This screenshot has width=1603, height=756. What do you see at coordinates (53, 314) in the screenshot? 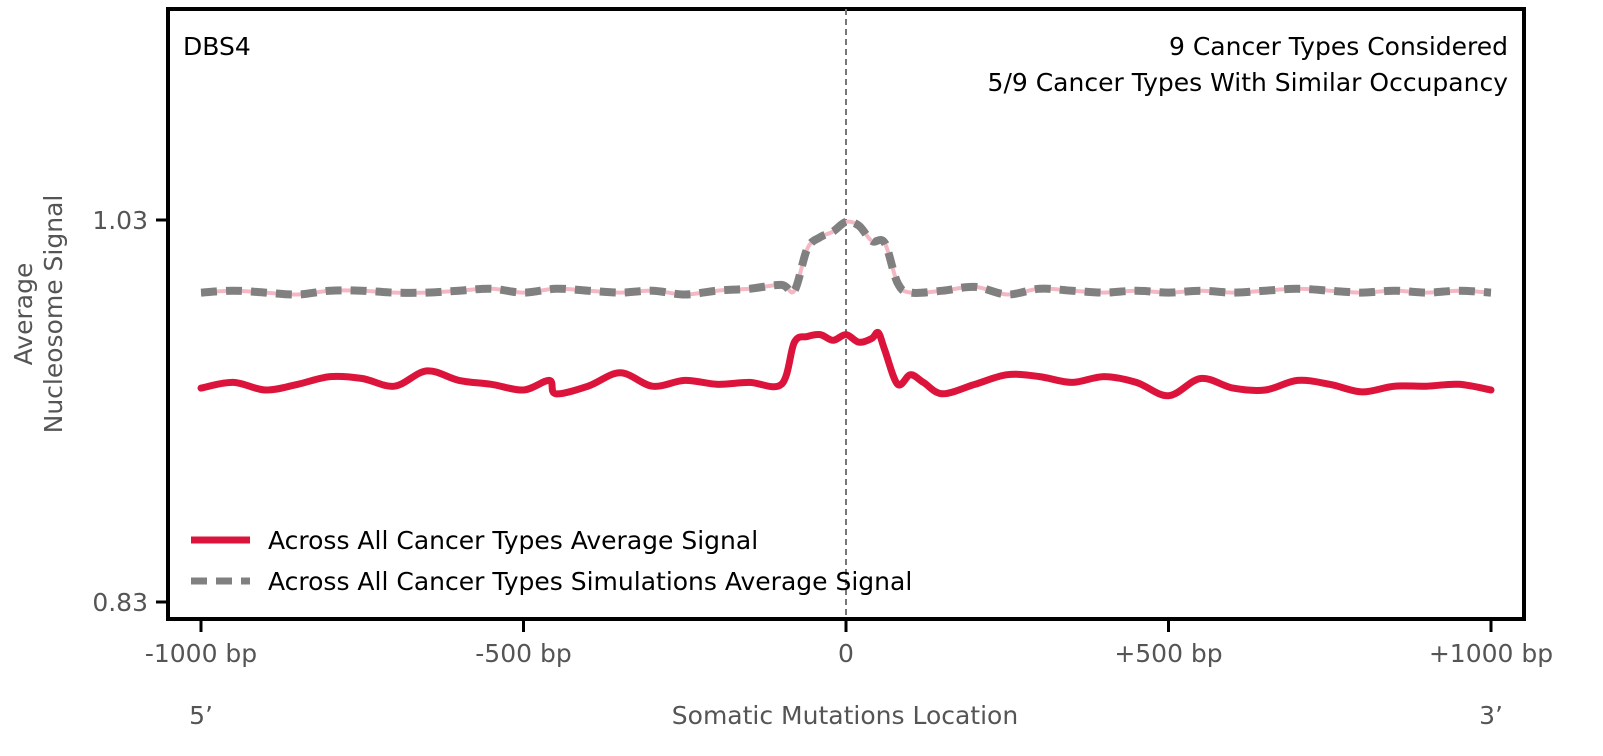
I see `y-axis-title-line2: Nucleosome Signal` at bounding box center [53, 314].